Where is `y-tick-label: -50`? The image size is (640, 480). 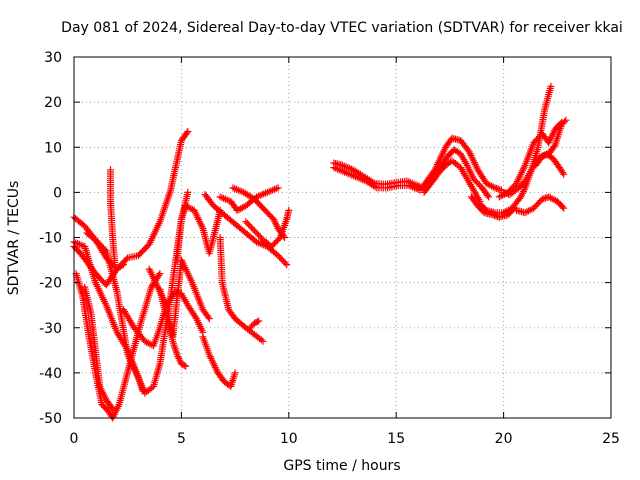
y-tick-label: -50 is located at coordinates (50, 419).